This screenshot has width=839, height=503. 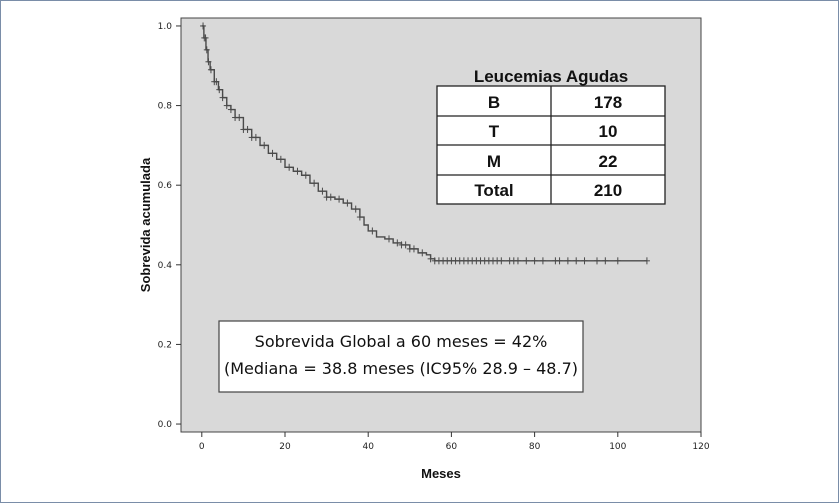 I want to click on table-row-value: 10, so click(x=608, y=131).